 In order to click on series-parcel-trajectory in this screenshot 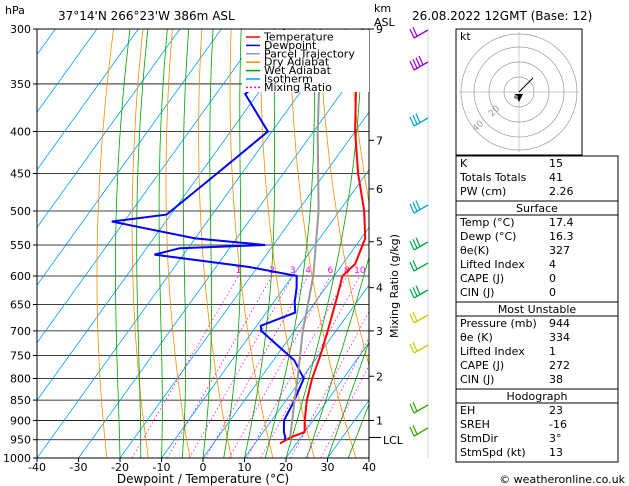, I will do `click(305, 233)`.